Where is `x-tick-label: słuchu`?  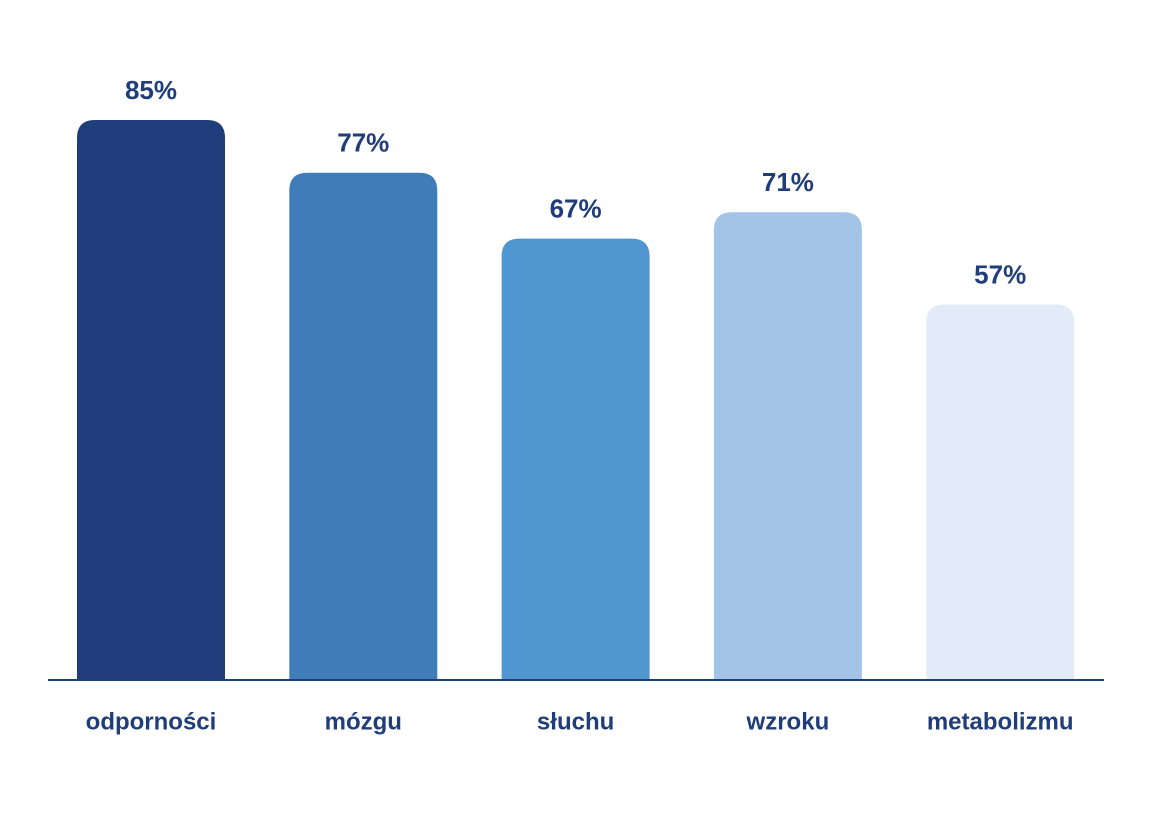
x-tick-label: słuchu is located at coordinates (575, 721).